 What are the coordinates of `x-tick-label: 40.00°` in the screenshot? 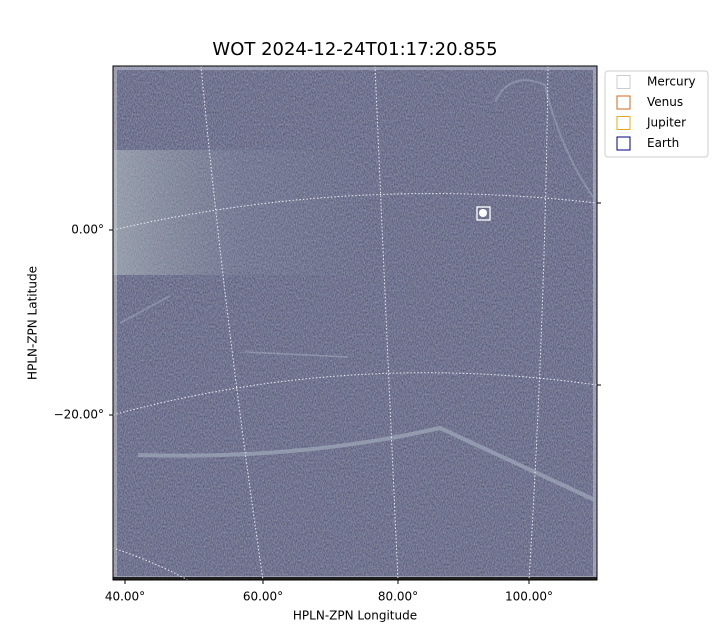 It's located at (125, 597).